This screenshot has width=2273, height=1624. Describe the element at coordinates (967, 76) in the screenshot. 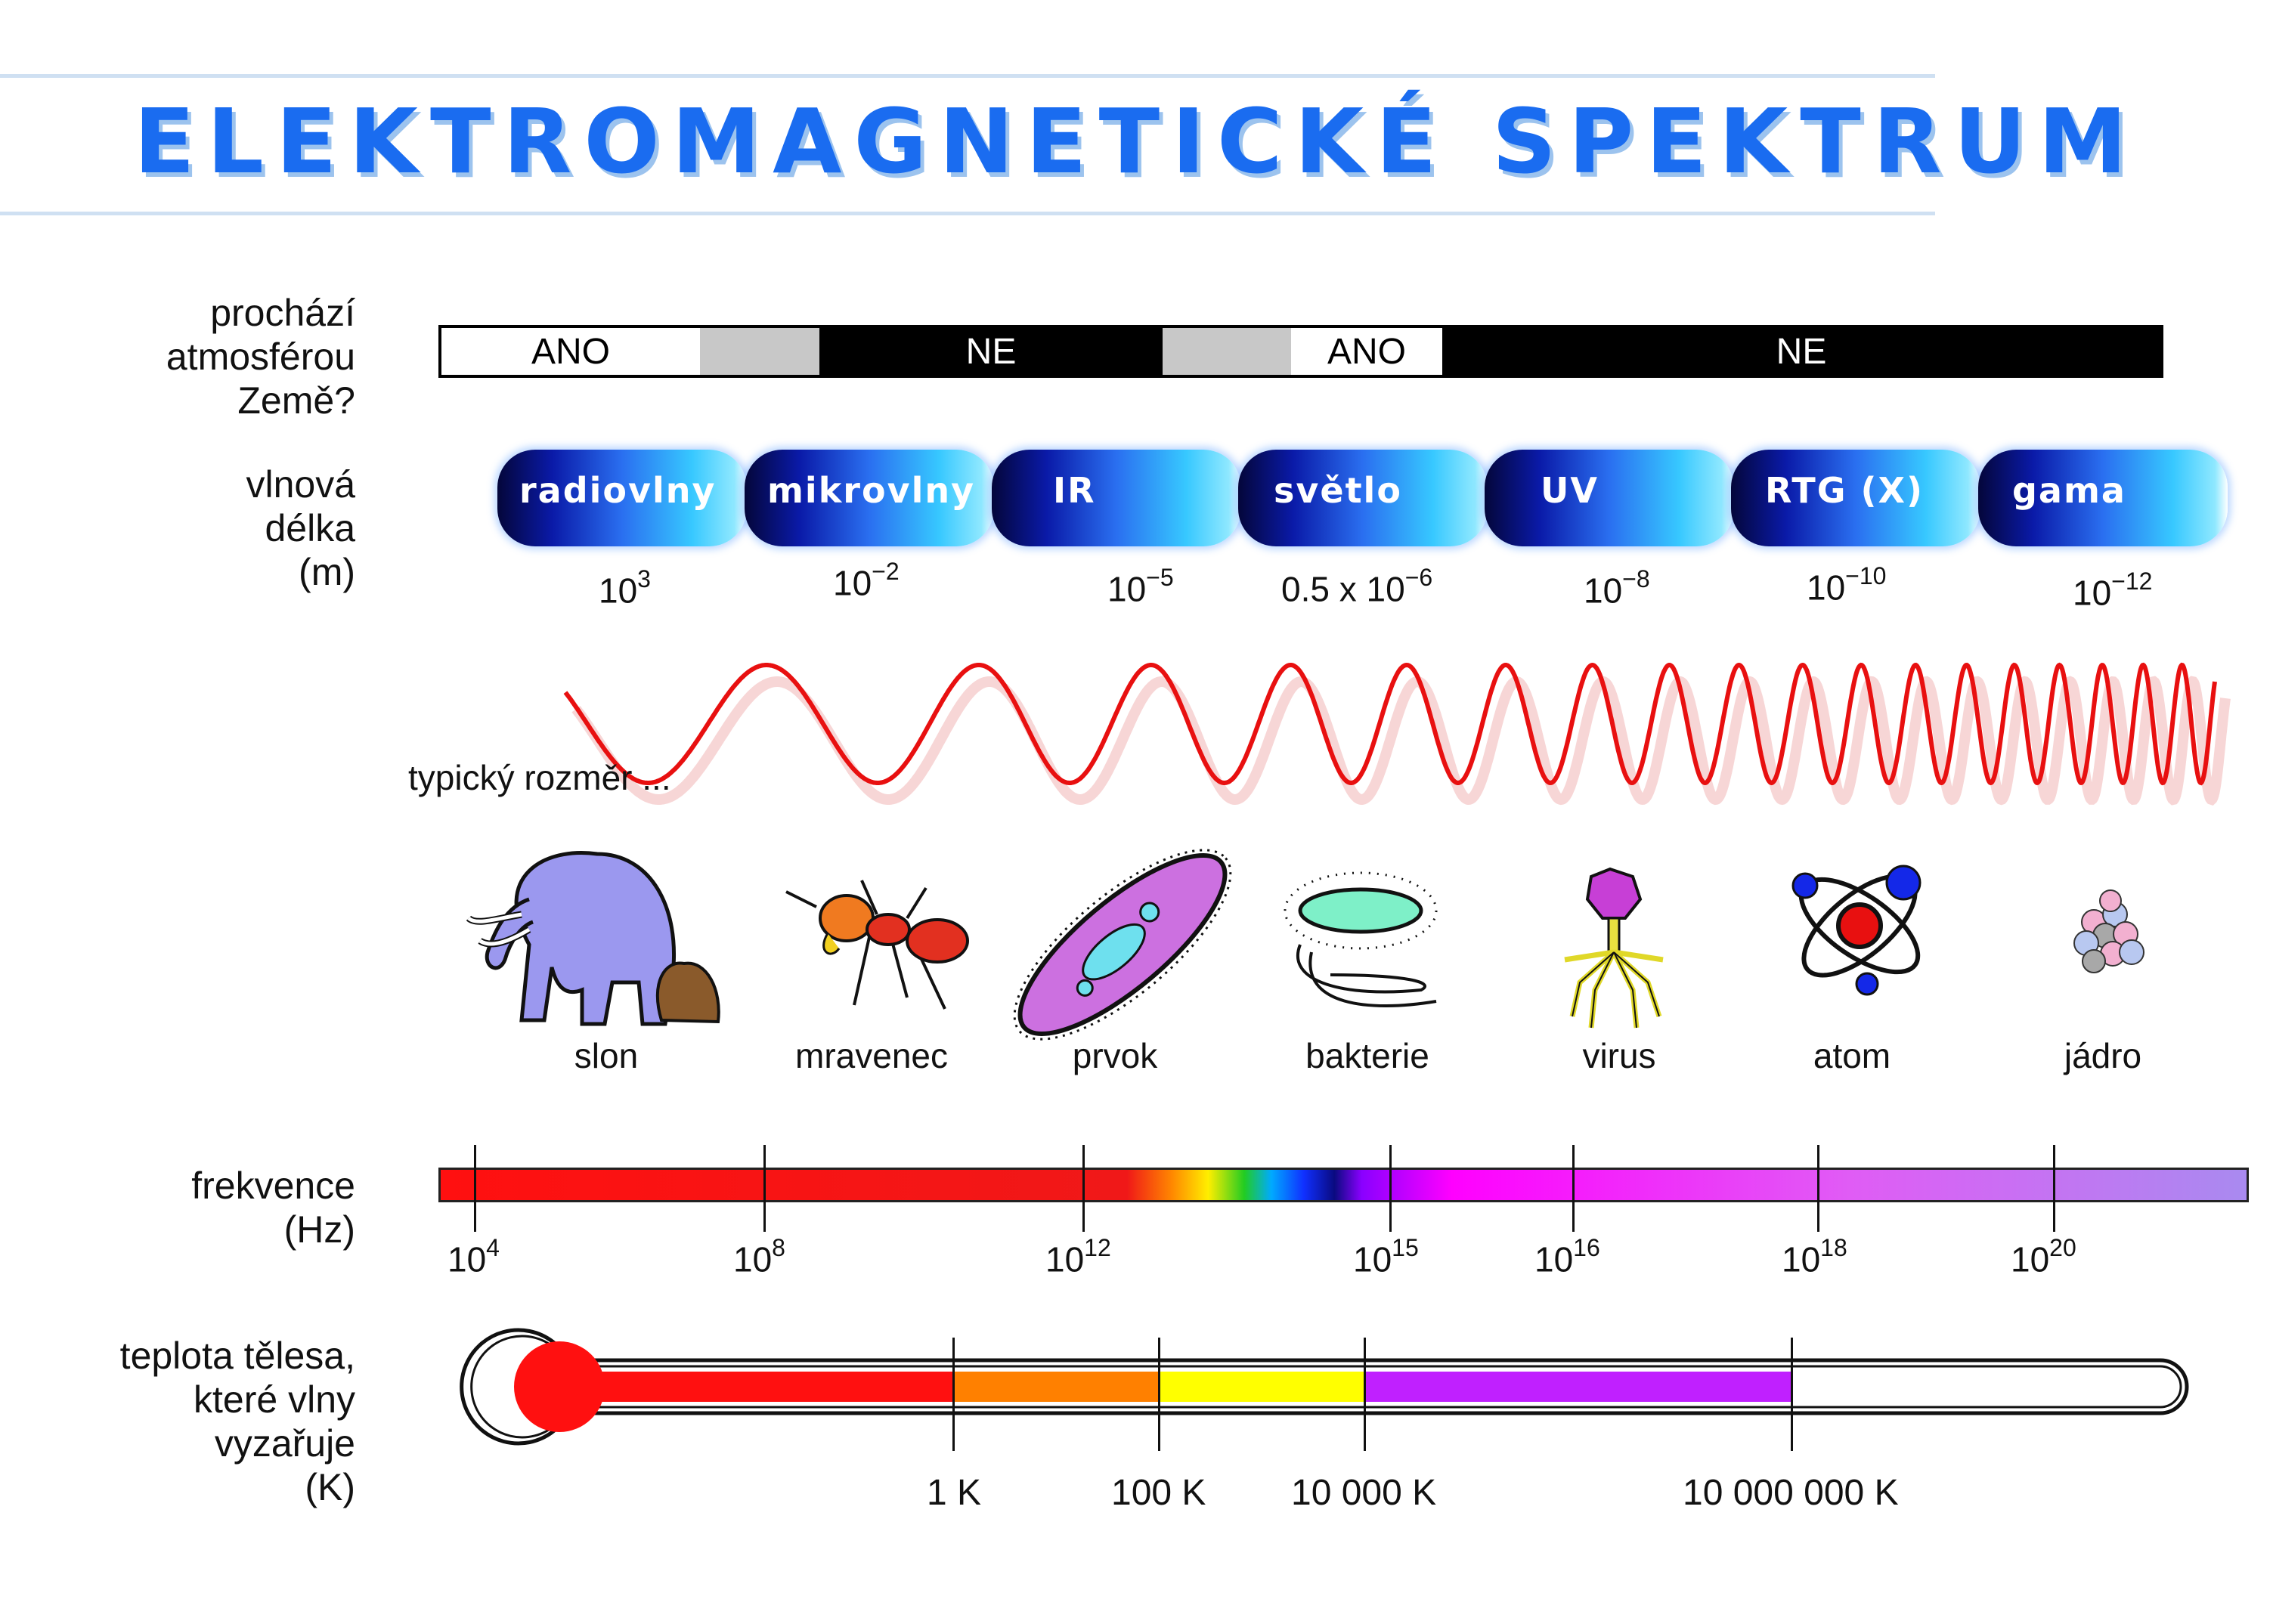

I see `title-rule-top` at that location.